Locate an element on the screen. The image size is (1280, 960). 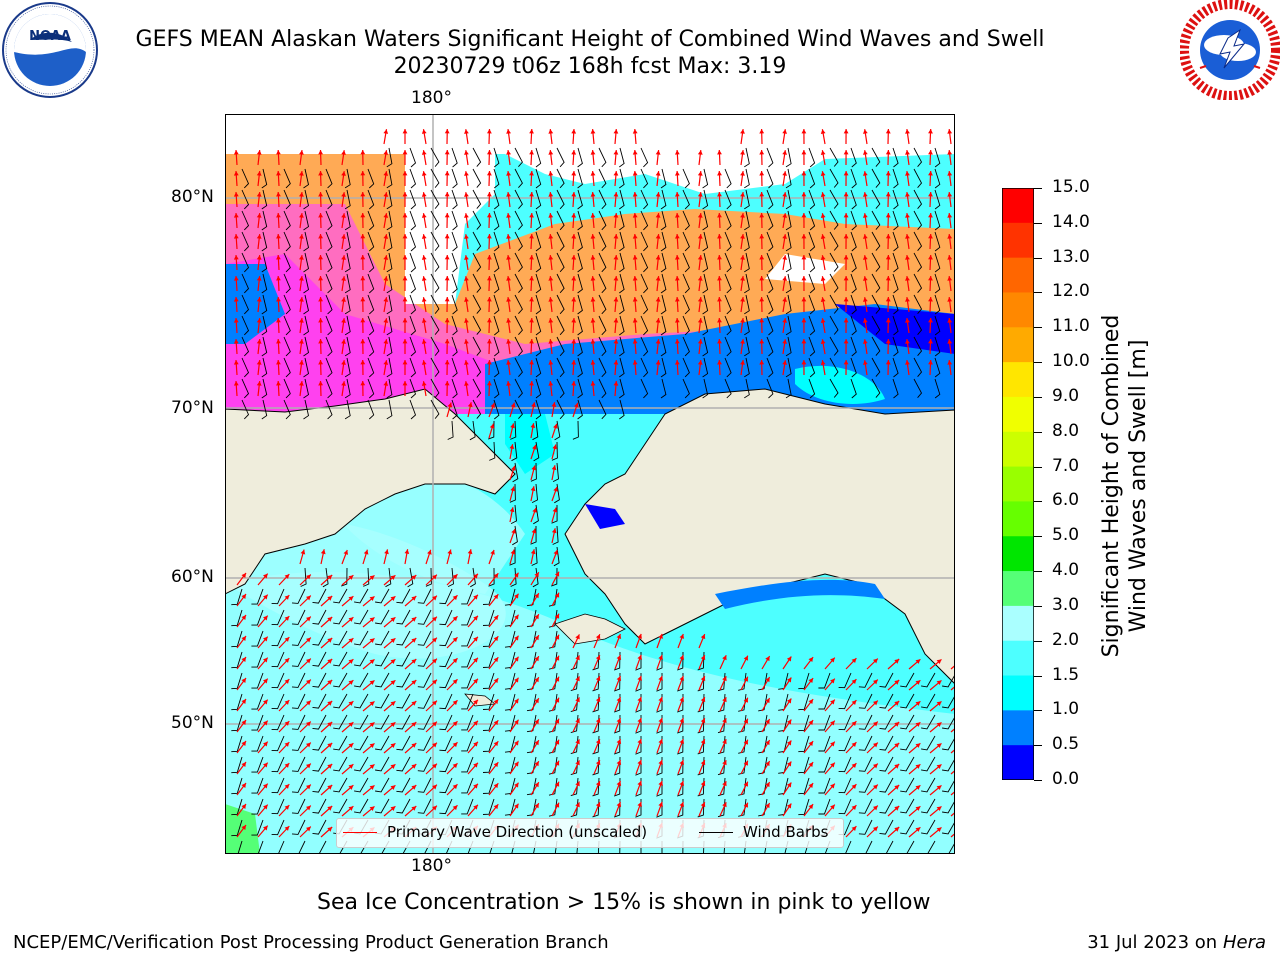
colorbar-tick-label: 6.0 is located at coordinates (1066, 500).